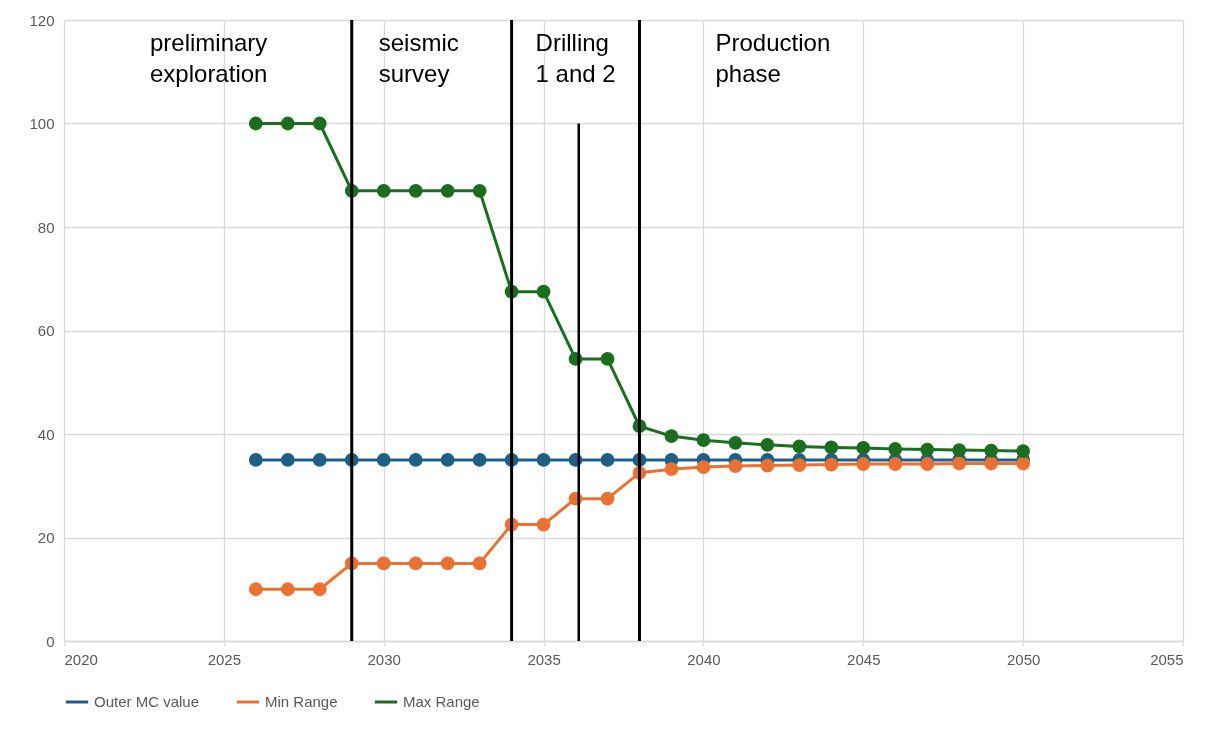 This screenshot has width=1214, height=729. I want to click on annotation: Production phase, so click(773, 58).